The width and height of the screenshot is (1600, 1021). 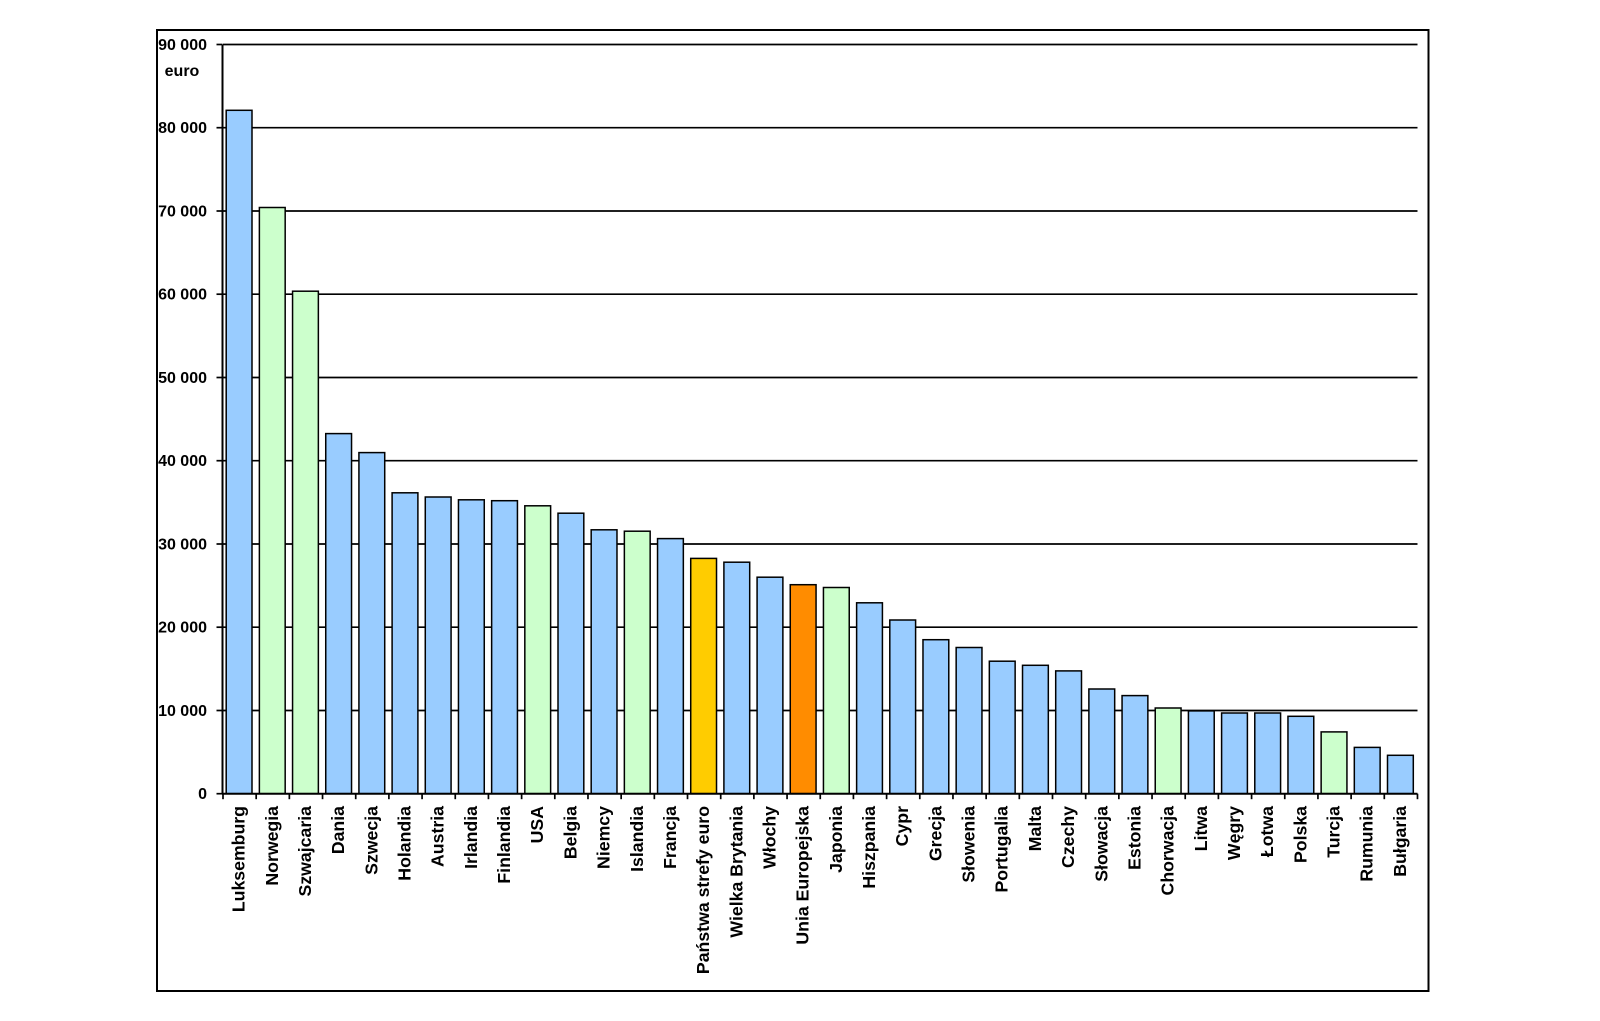 What do you see at coordinates (1068, 837) in the screenshot?
I see `svg-text: Czechy` at bounding box center [1068, 837].